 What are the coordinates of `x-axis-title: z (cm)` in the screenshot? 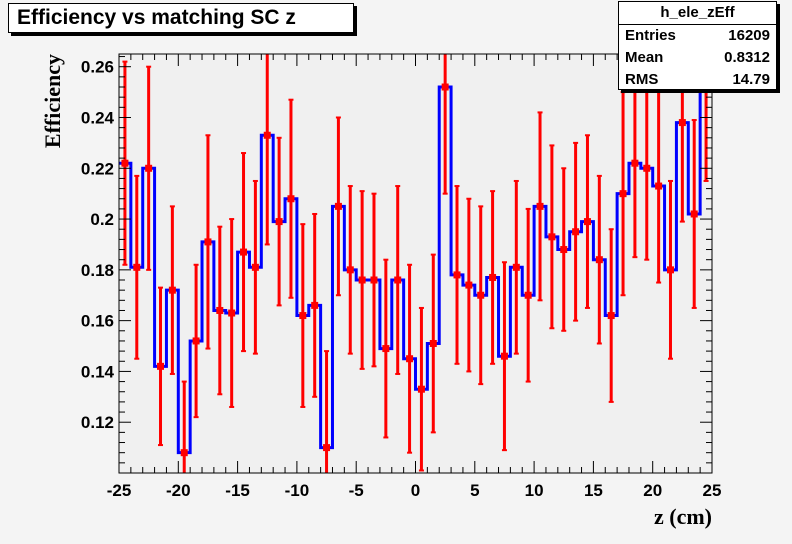 It's located at (683, 516).